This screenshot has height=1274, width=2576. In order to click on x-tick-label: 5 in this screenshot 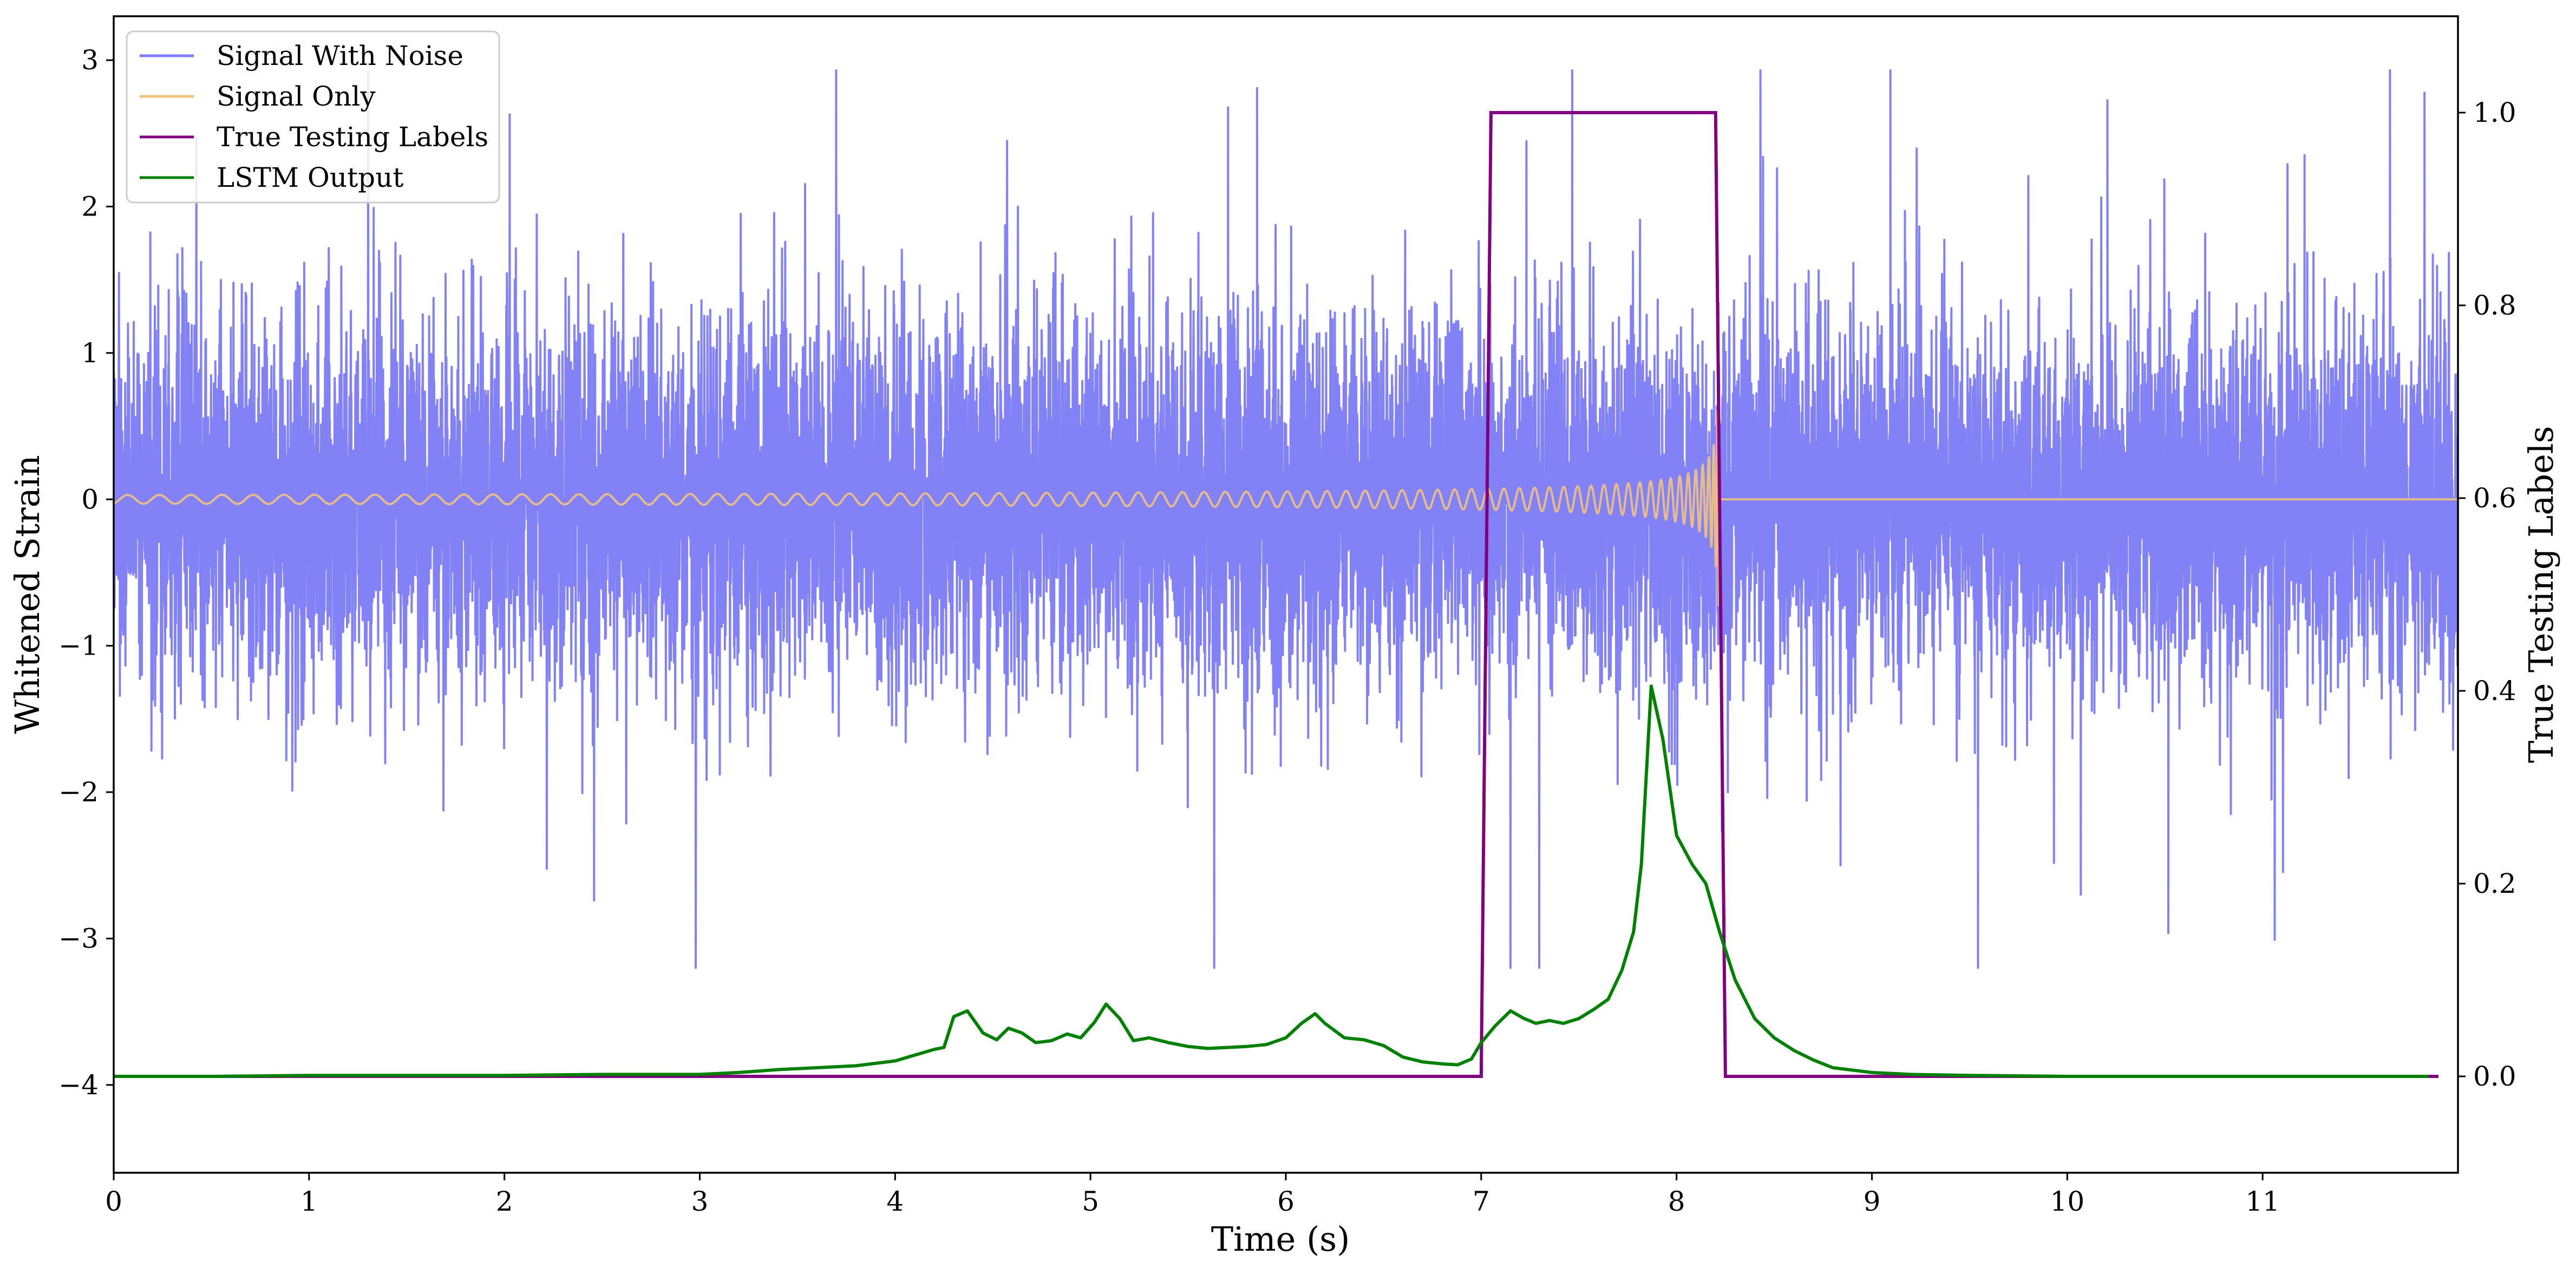, I will do `click(1090, 1201)`.